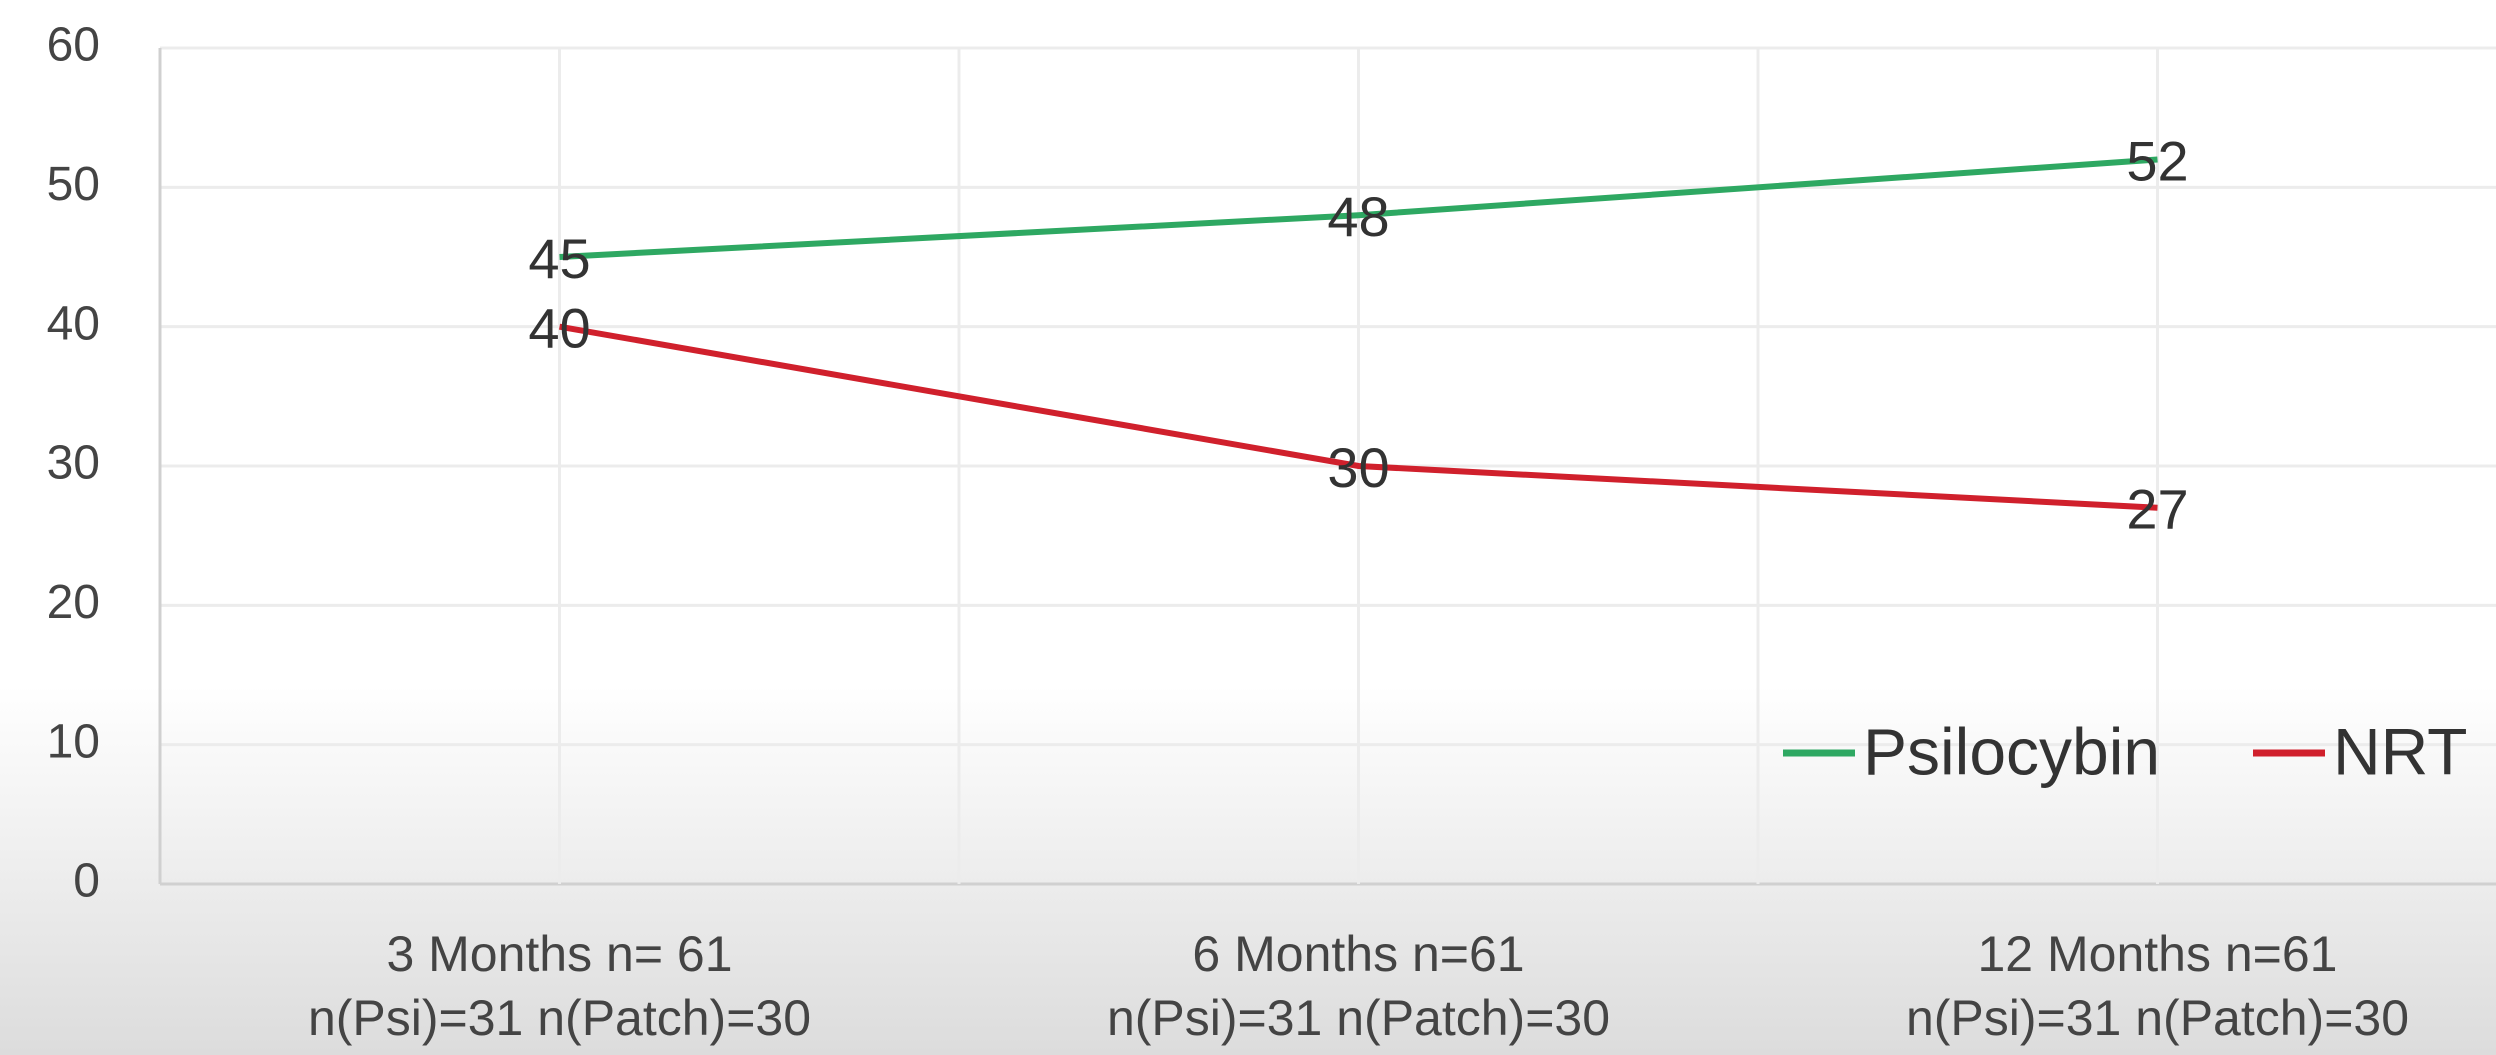 The width and height of the screenshot is (2496, 1055). What do you see at coordinates (1358, 216) in the screenshot?
I see `data-label: 48` at bounding box center [1358, 216].